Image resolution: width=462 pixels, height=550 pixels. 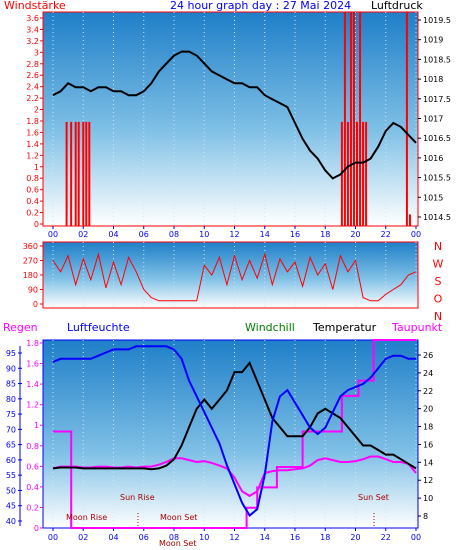 What do you see at coordinates (437, 59) in the screenshot?
I see `tick-label: 1018.5` at bounding box center [437, 59].